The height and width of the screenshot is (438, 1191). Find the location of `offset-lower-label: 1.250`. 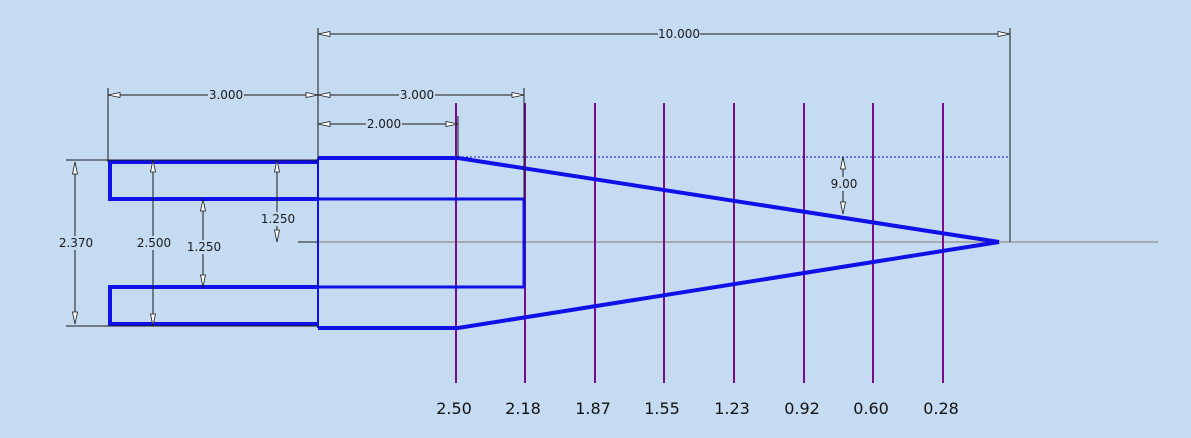

offset-lower-label: 1.250 is located at coordinates (204, 247).